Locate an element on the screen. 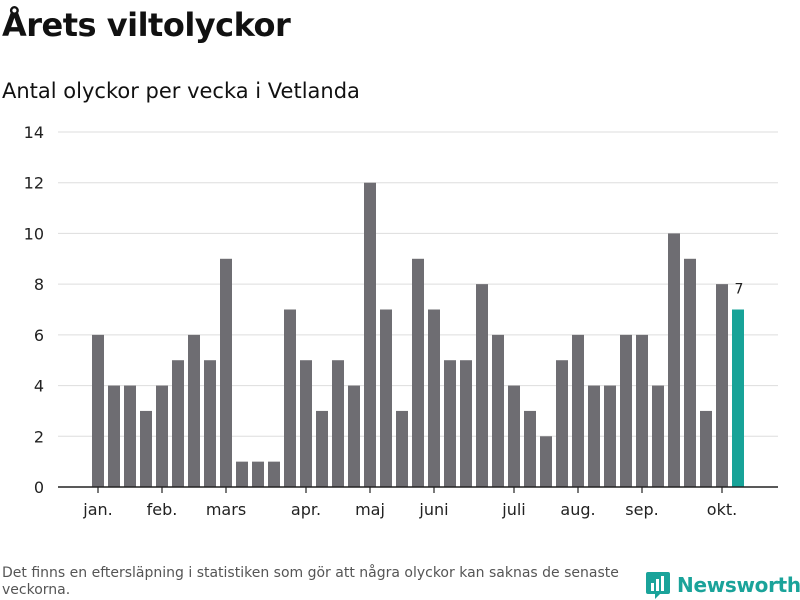 Image resolution: width=800 pixels, height=600 pixels. month-label: juni is located at coordinates (433, 509).